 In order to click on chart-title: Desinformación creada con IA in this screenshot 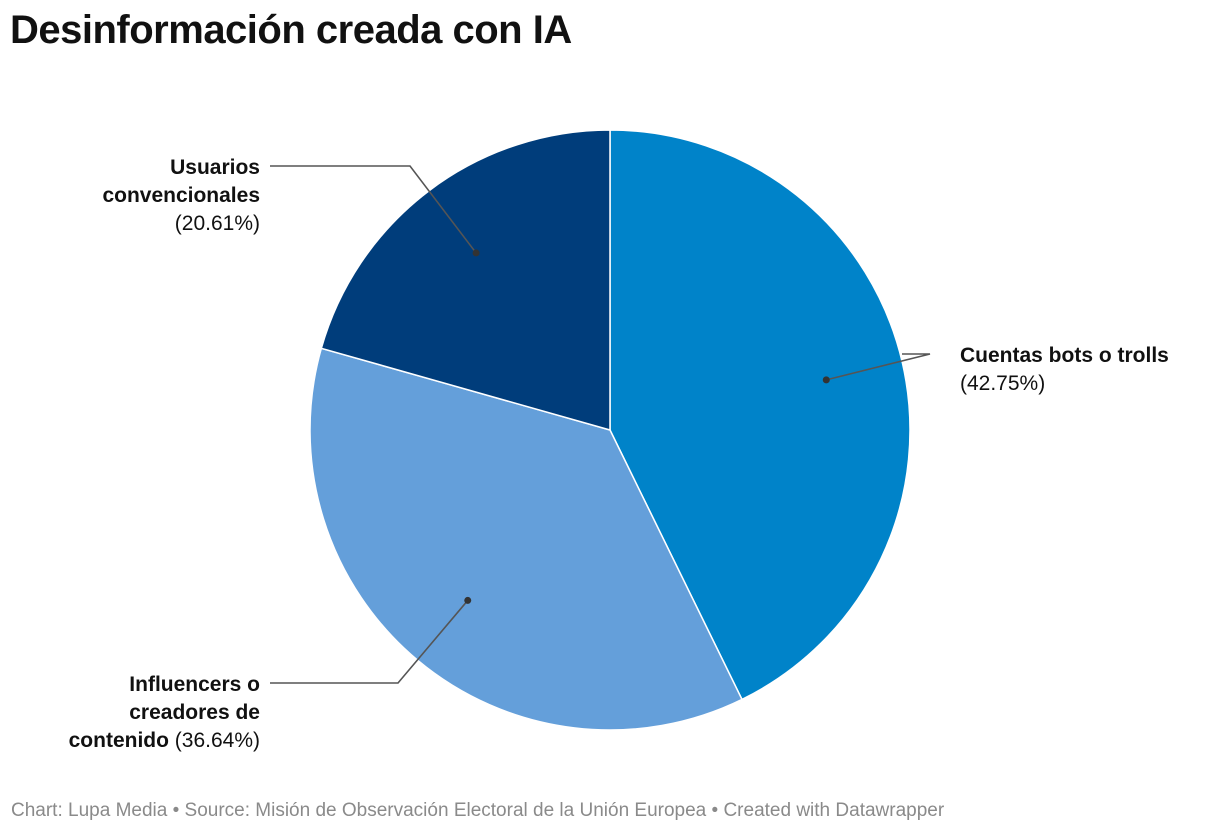, I will do `click(291, 30)`.